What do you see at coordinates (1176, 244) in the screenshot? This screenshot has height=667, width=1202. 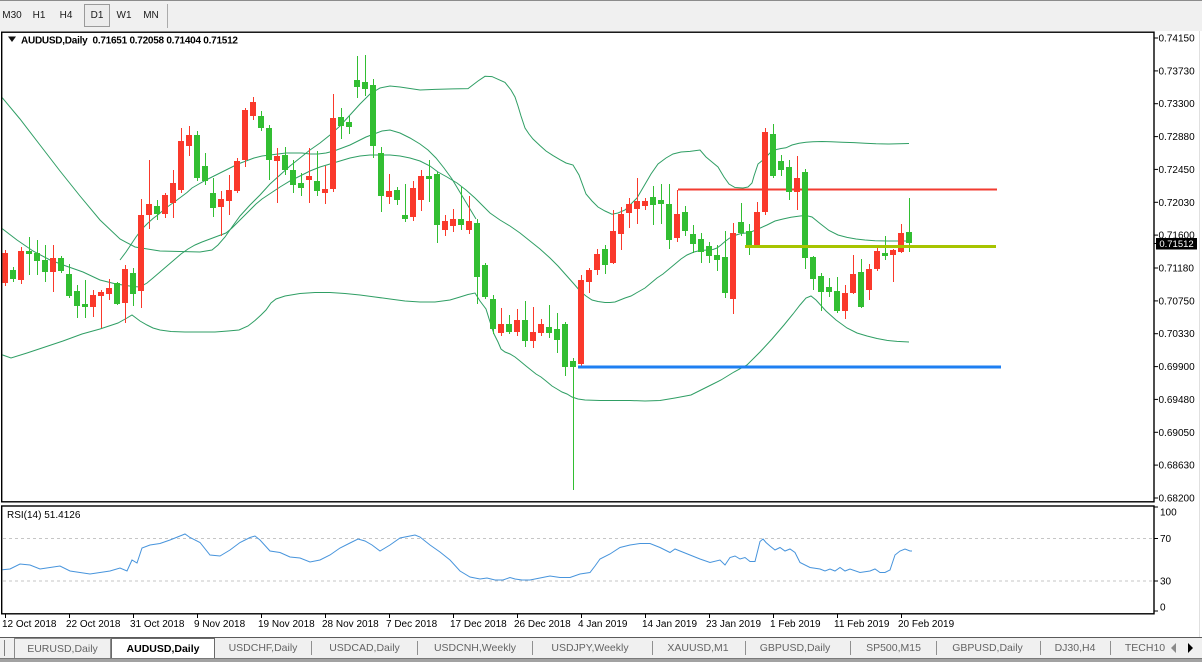 I see `svg-text: 0.71512` at bounding box center [1176, 244].